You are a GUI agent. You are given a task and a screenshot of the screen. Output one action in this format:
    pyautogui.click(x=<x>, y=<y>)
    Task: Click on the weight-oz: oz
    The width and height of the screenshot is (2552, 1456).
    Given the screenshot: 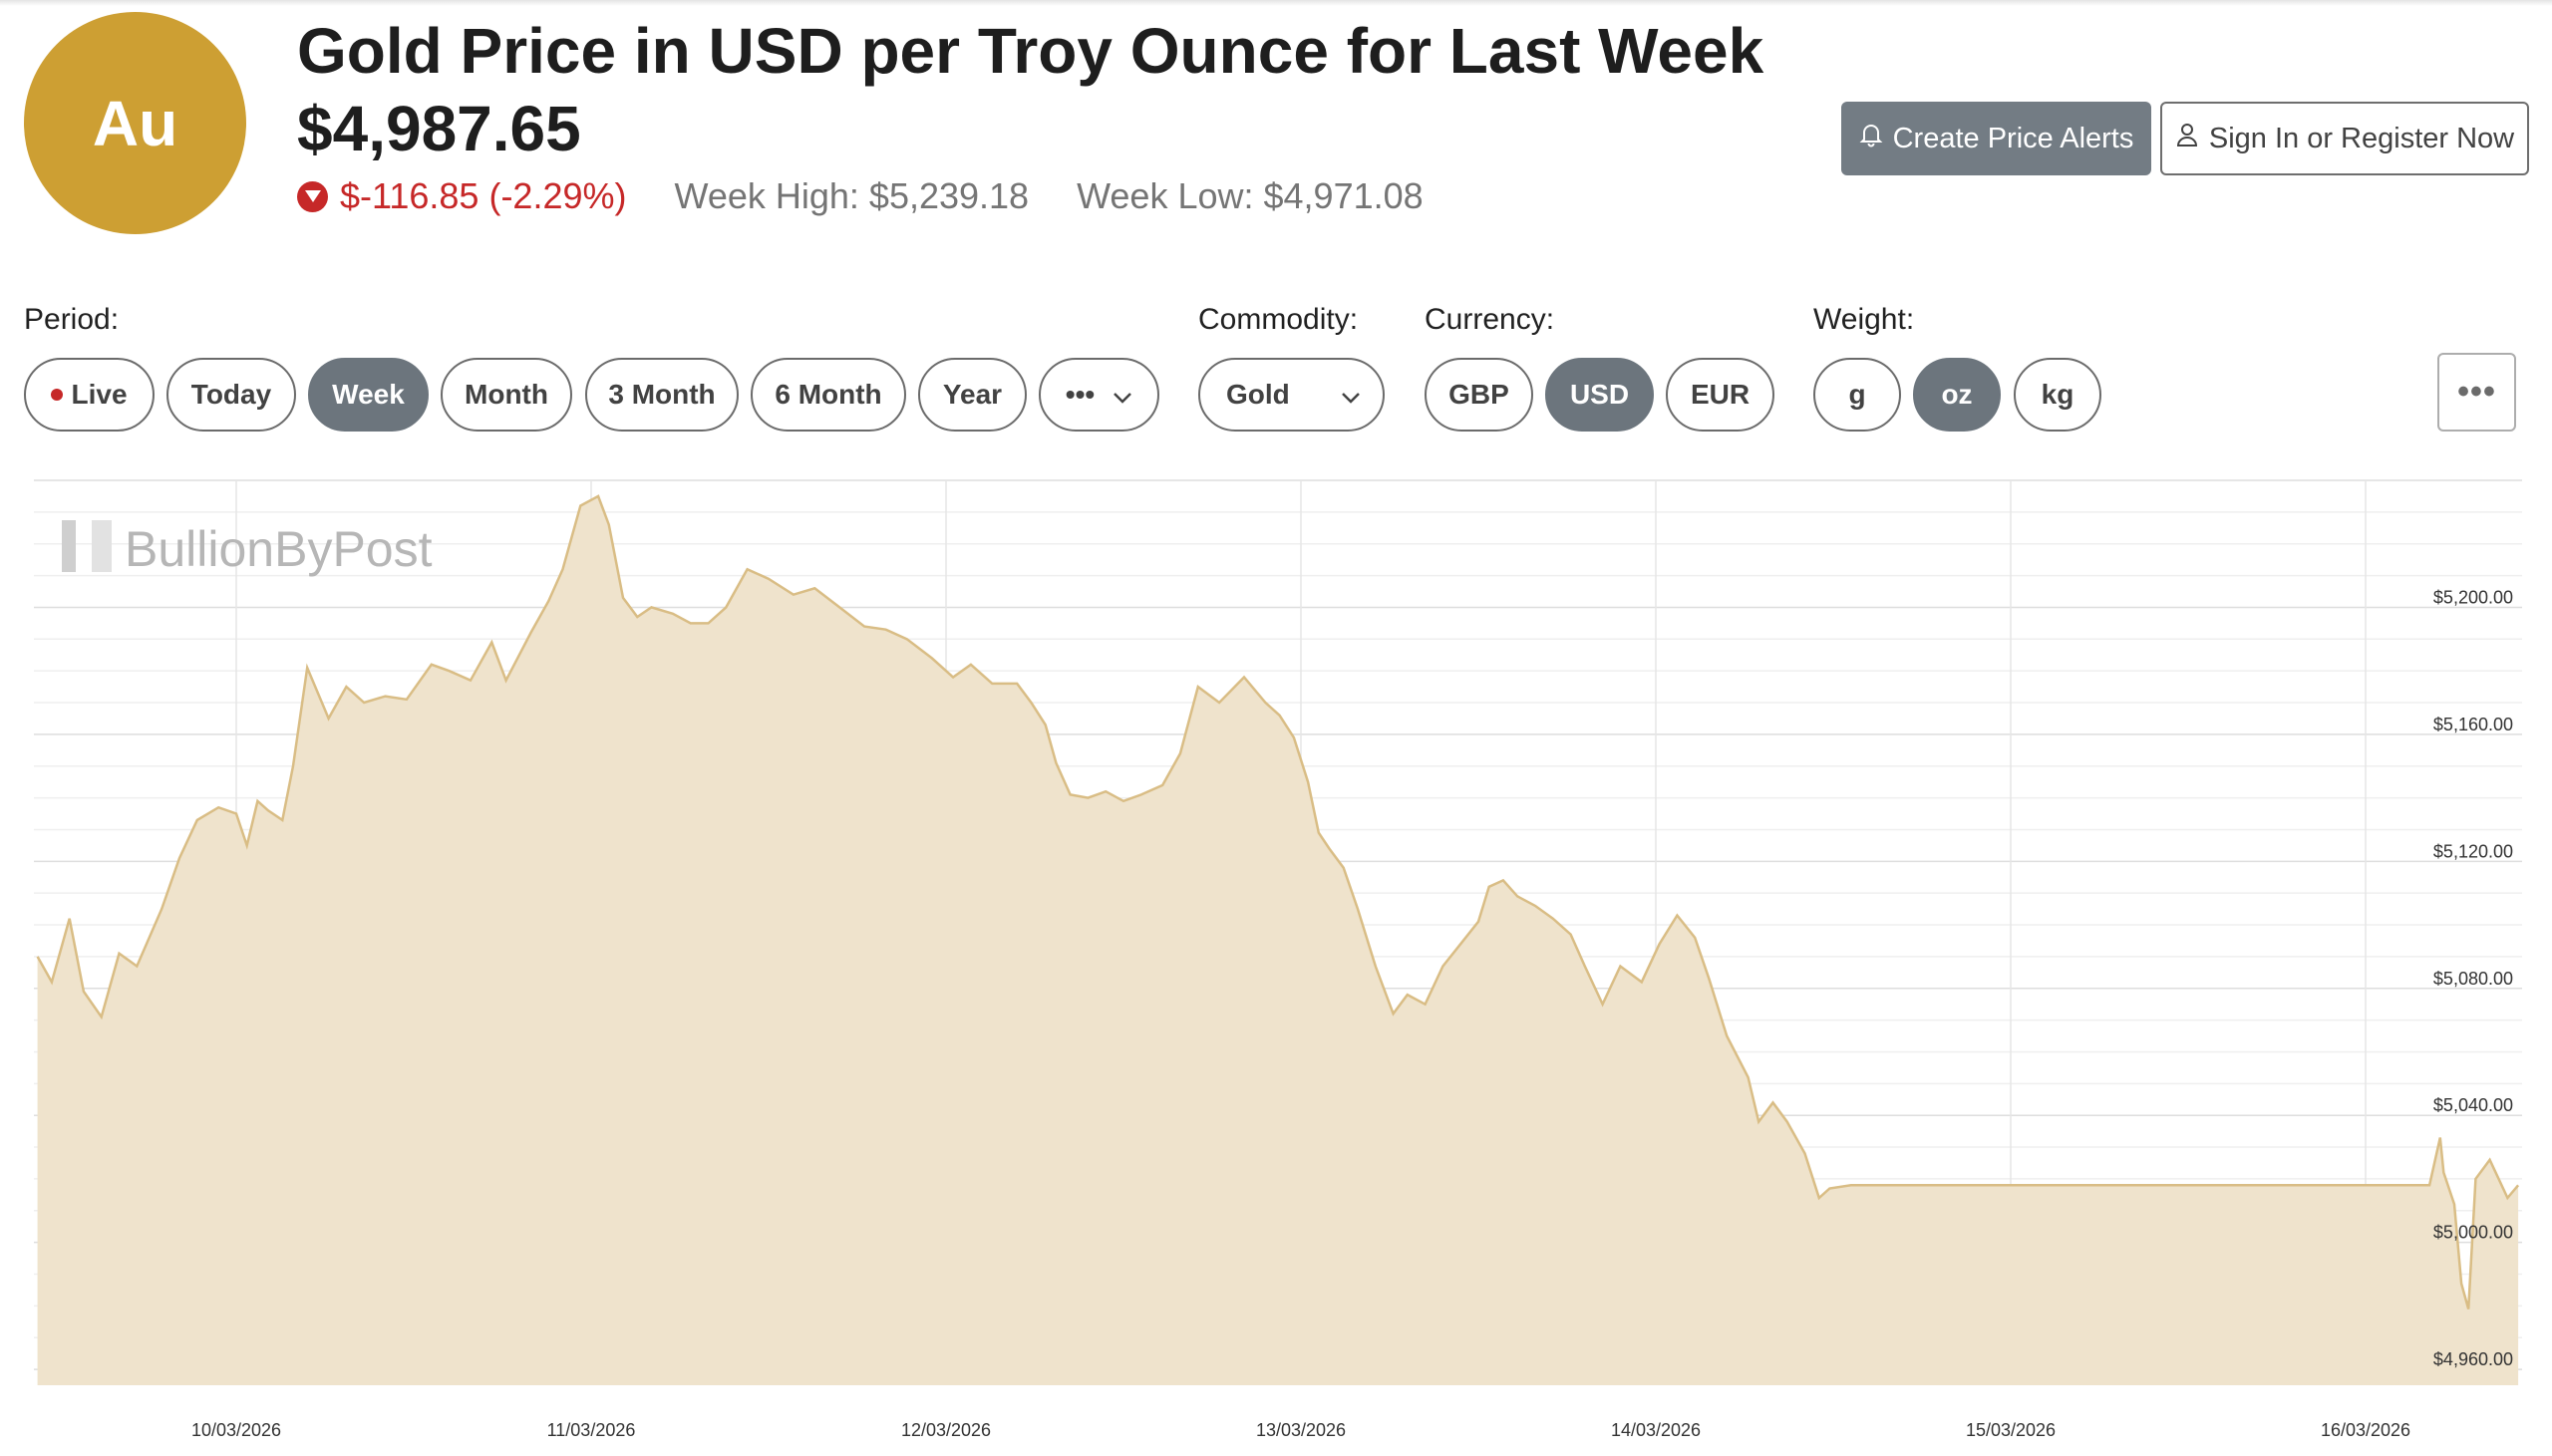 What is the action you would take?
    pyautogui.click(x=1957, y=395)
    